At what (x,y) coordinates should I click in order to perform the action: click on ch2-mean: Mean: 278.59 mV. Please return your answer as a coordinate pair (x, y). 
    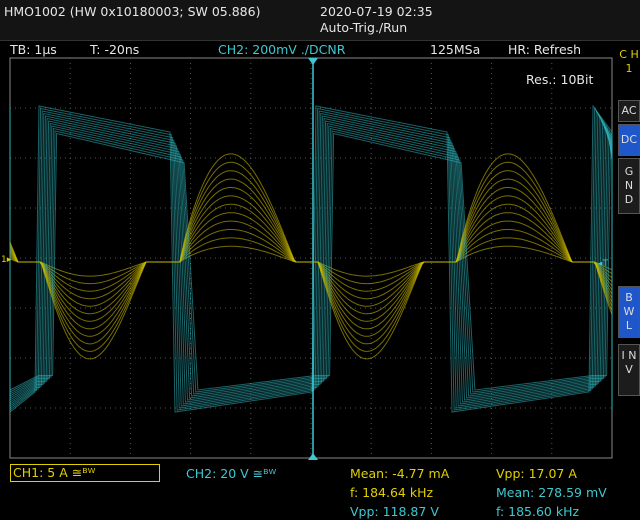
    Looking at the image, I should click on (551, 492).